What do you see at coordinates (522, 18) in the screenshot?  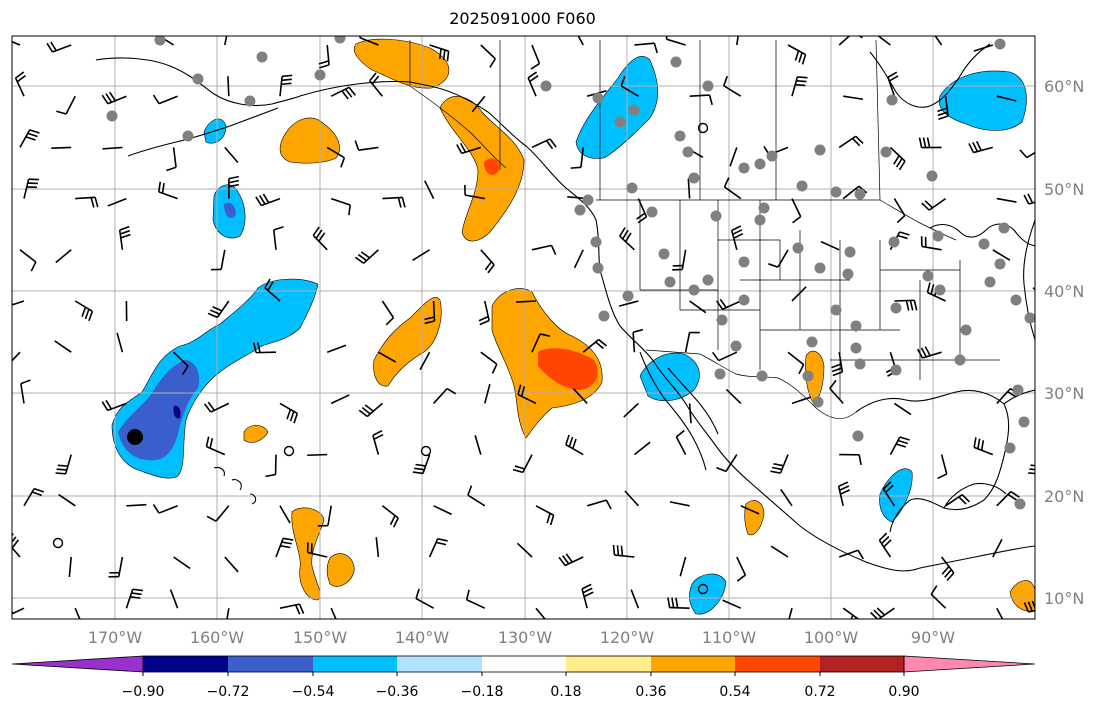 I see `map-title: 2025091000 F060` at bounding box center [522, 18].